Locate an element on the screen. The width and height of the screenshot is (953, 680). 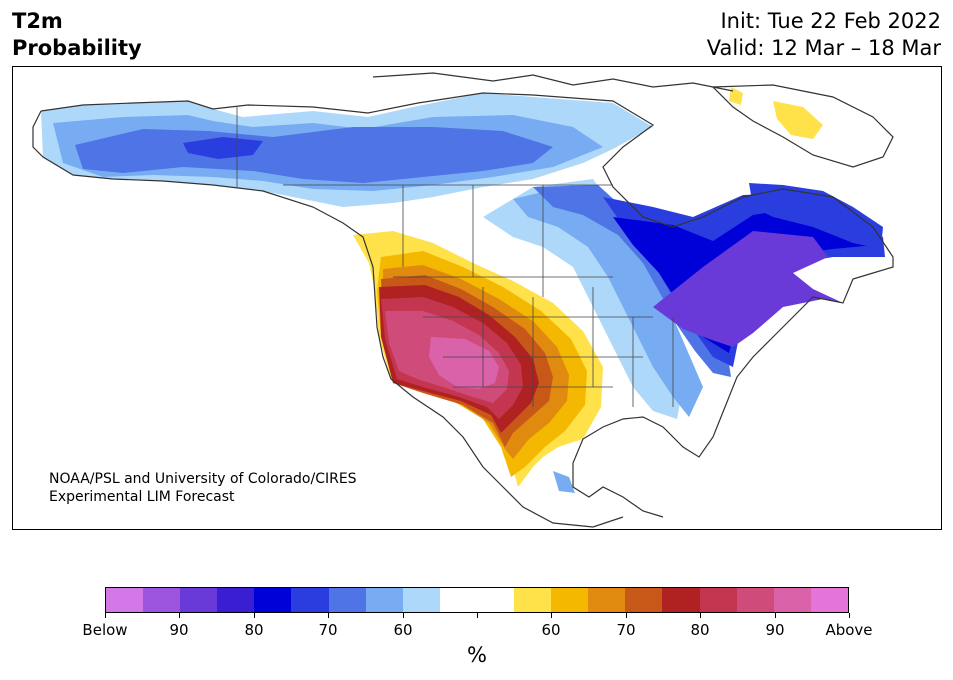
title-line-probability: Probability is located at coordinates (77, 48).